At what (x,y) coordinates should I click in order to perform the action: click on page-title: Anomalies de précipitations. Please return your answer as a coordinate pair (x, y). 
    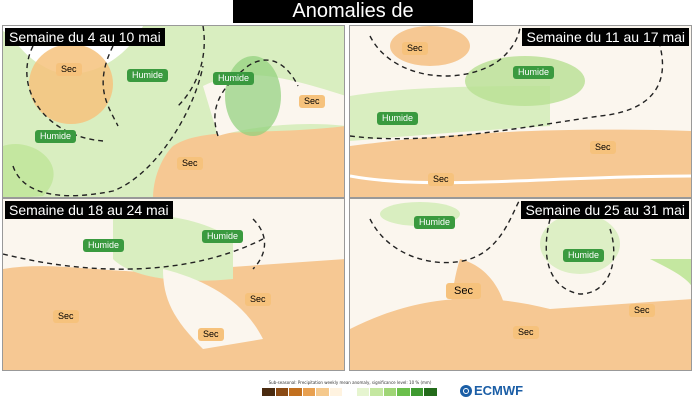
    Looking at the image, I should click on (353, 22).